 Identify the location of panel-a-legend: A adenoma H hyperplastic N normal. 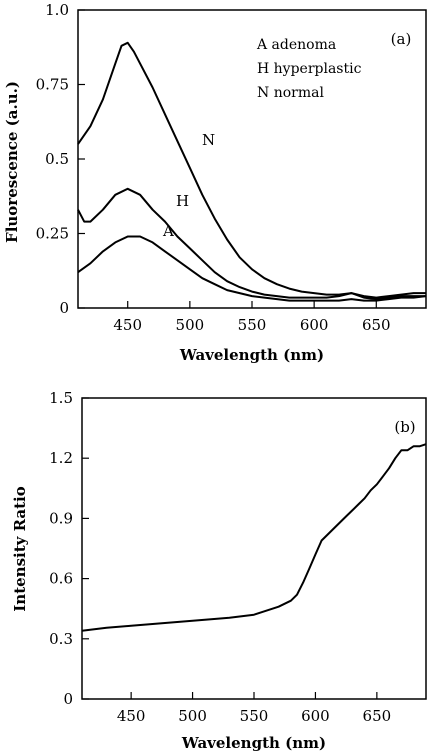
(309, 69).